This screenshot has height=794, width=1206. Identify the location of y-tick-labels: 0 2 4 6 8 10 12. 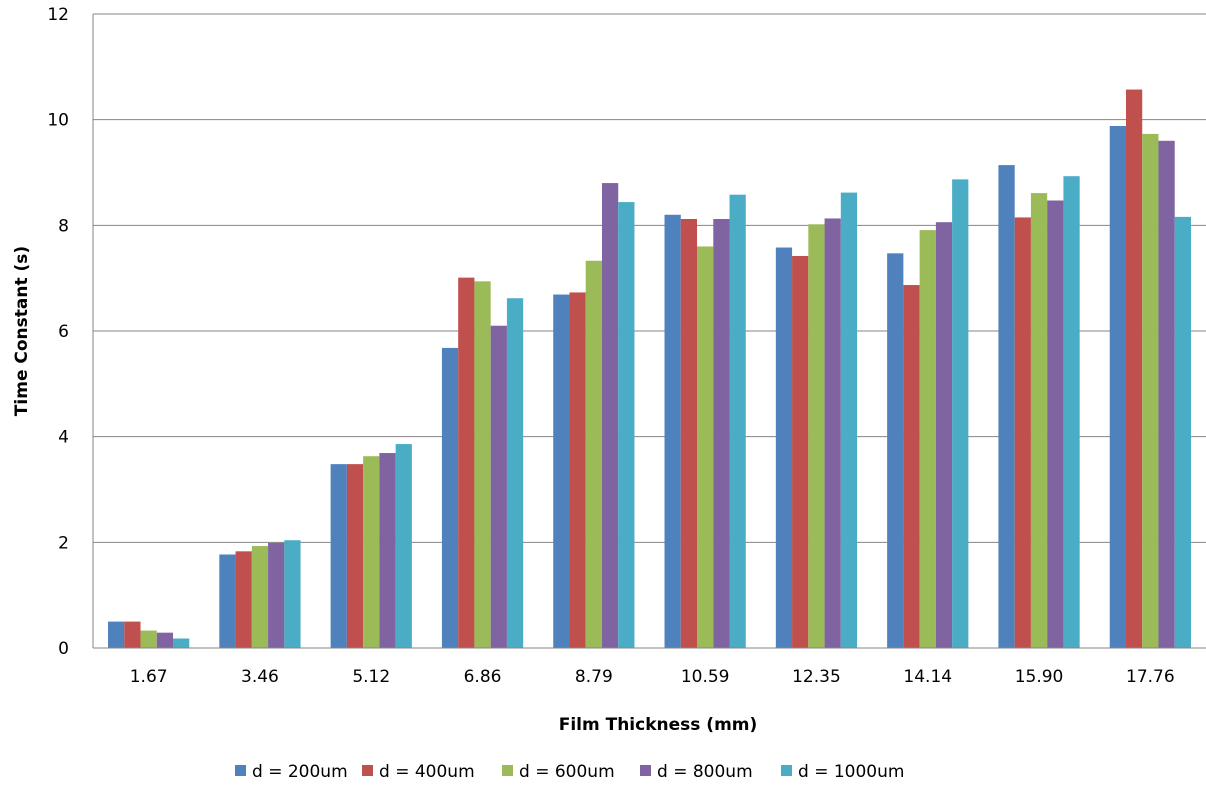
(58, 332).